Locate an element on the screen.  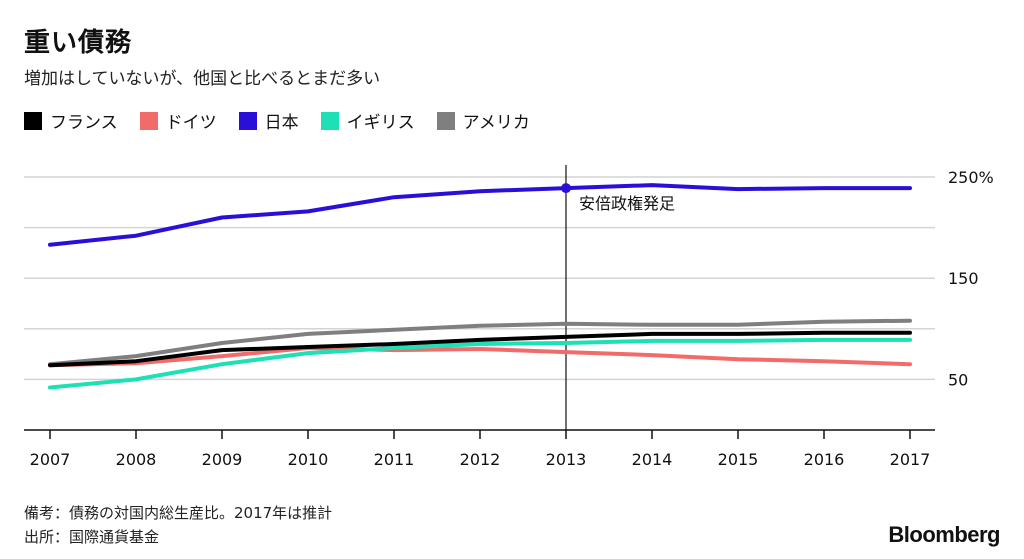
legend-label: フランス is located at coordinates (84, 123).